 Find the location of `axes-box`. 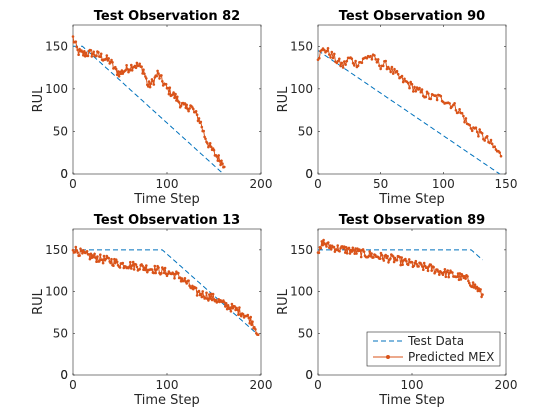

axes-box is located at coordinates (167, 302).